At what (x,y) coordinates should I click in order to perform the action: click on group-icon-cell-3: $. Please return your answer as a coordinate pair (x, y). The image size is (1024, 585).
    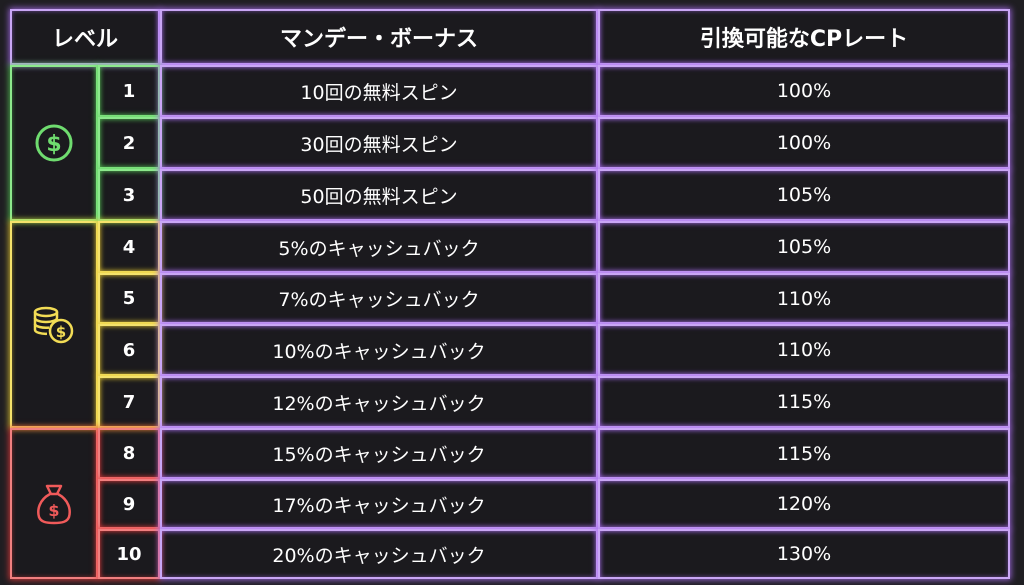
    Looking at the image, I should click on (54, 503).